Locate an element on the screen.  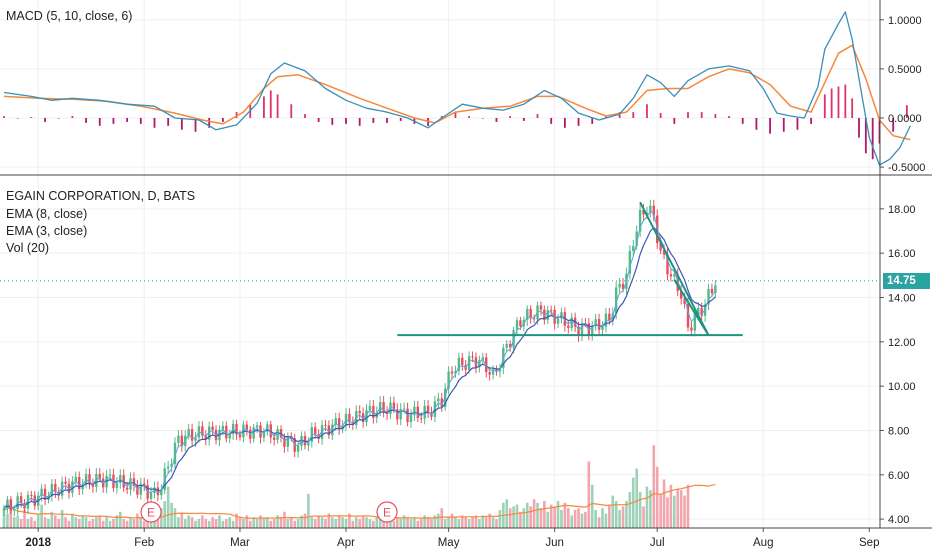
price-tick-label: 8.00 is located at coordinates (898, 431).